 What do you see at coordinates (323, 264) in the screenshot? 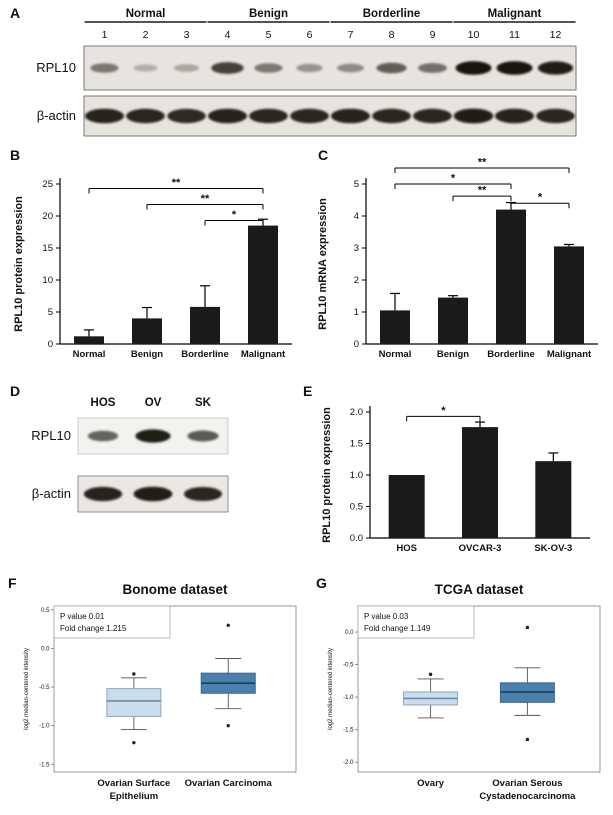
I see `y-axis-label: RPL10 mRNA expression` at bounding box center [323, 264].